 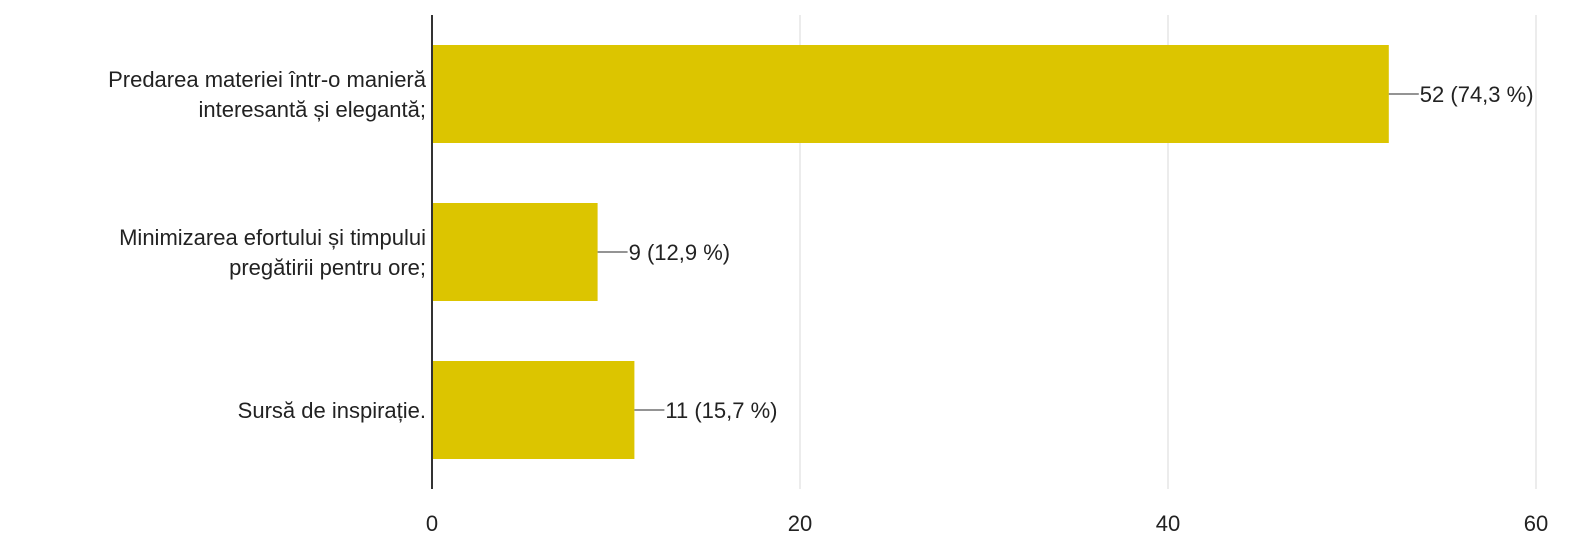 I want to click on x-tick-label: 20, so click(x=800, y=523).